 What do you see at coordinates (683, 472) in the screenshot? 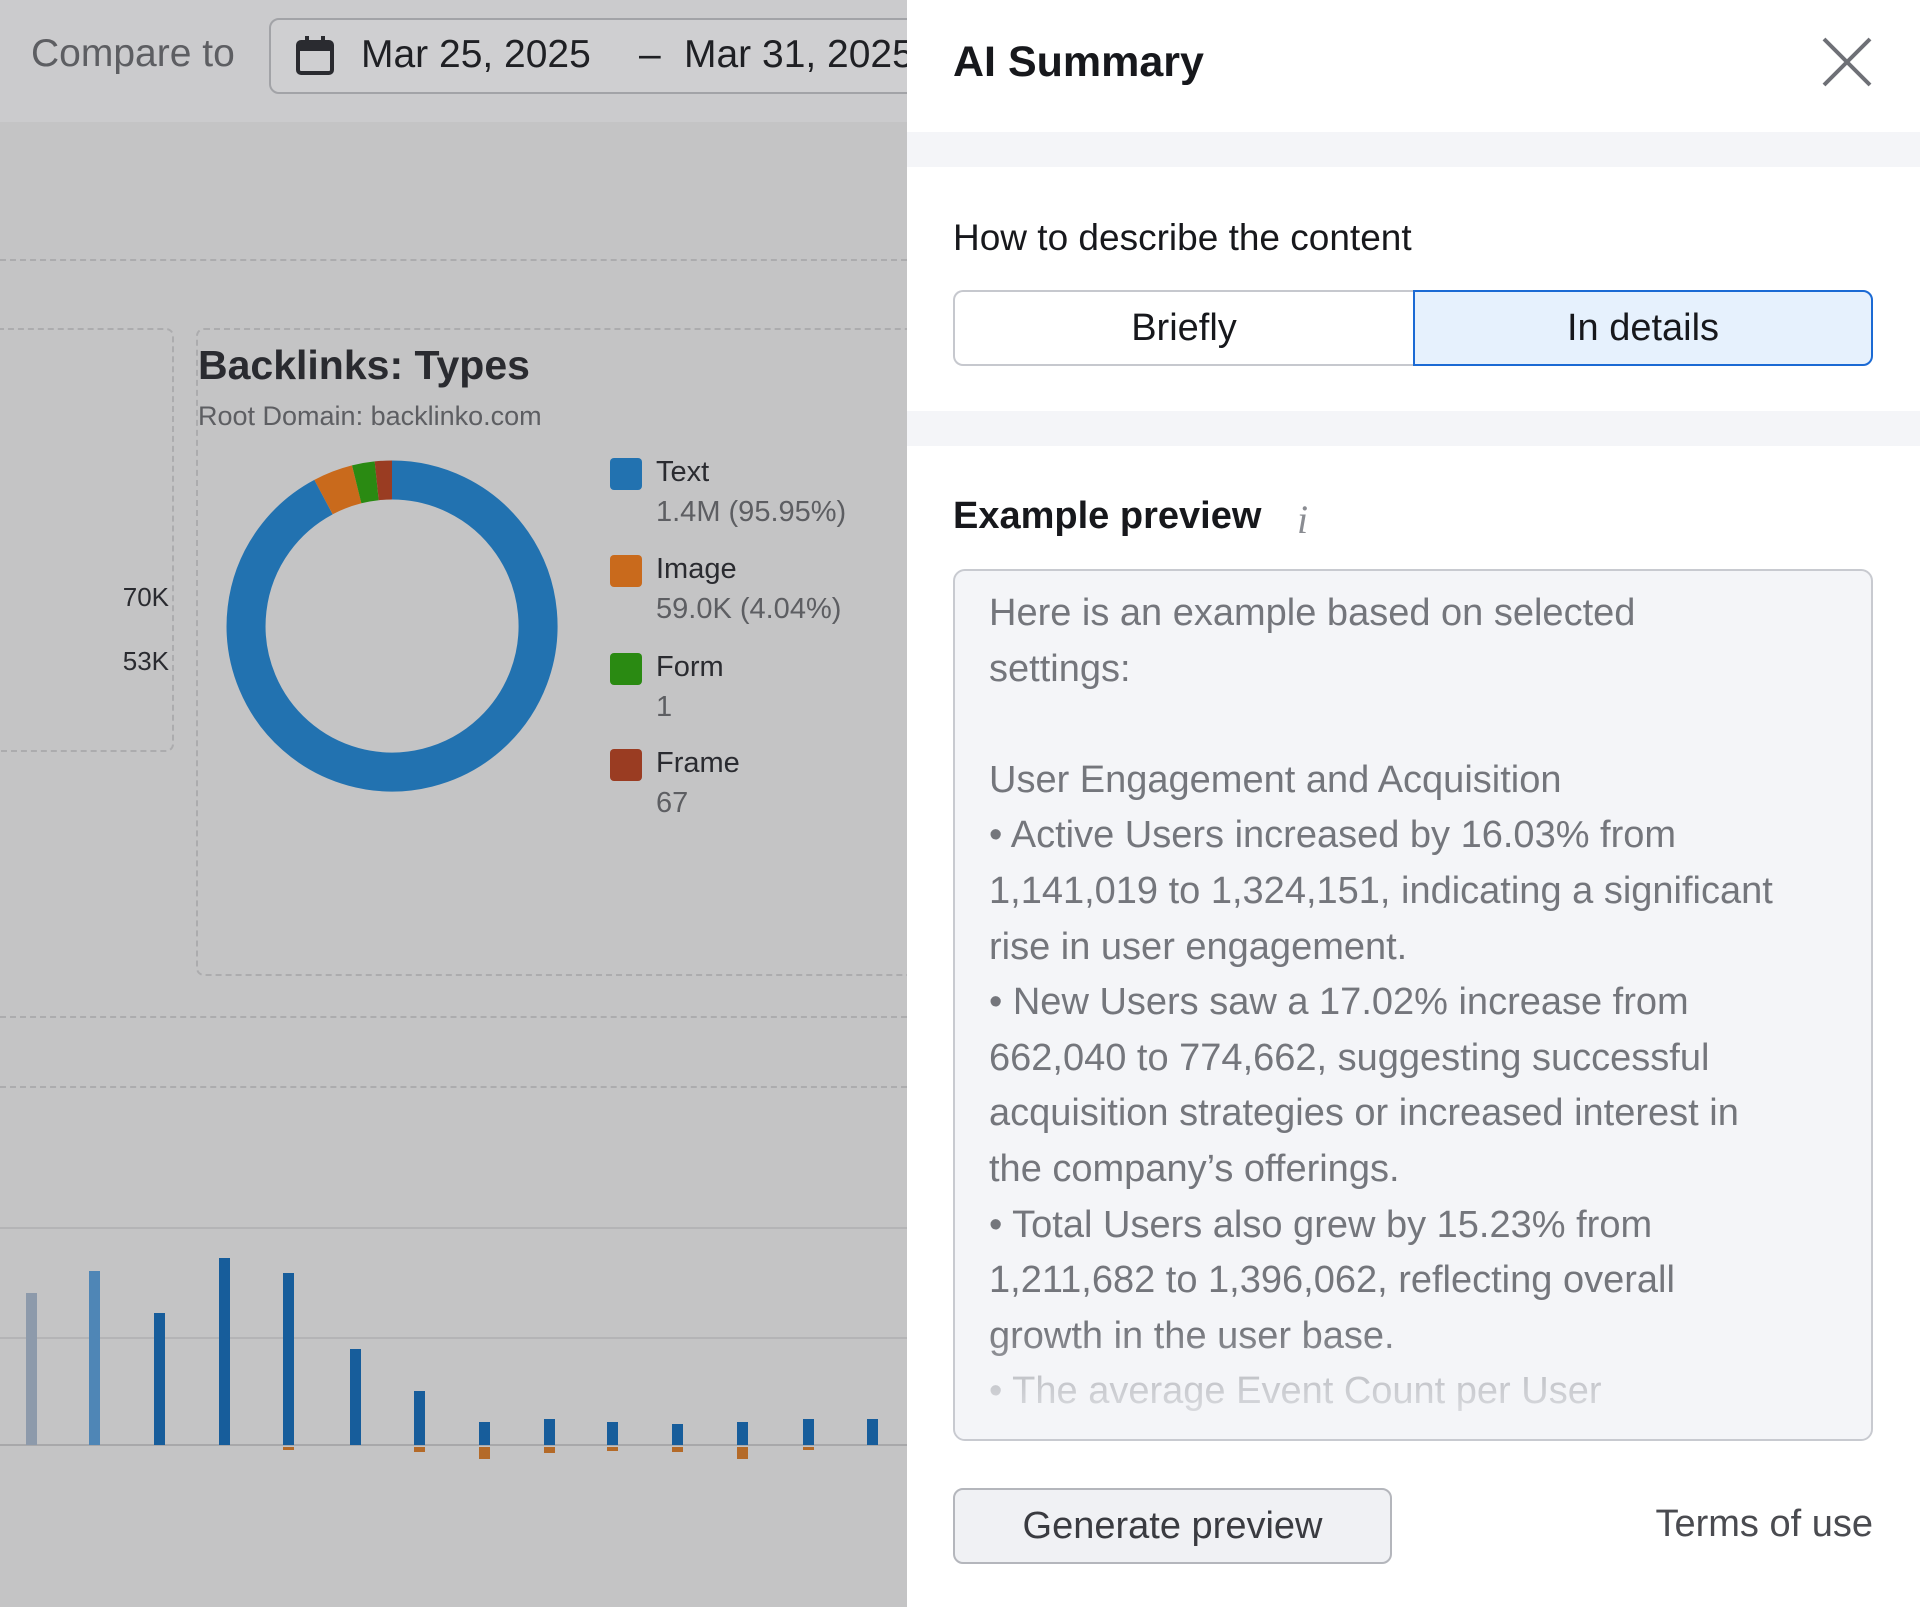
I see `legend-name: Text` at bounding box center [683, 472].